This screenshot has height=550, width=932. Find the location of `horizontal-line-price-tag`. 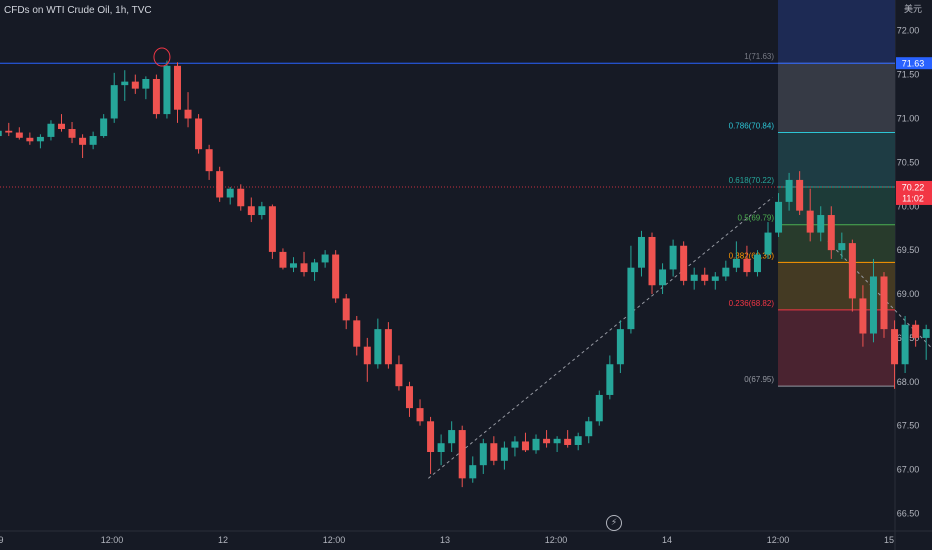

horizontal-line-price-tag is located at coordinates (914, 63).